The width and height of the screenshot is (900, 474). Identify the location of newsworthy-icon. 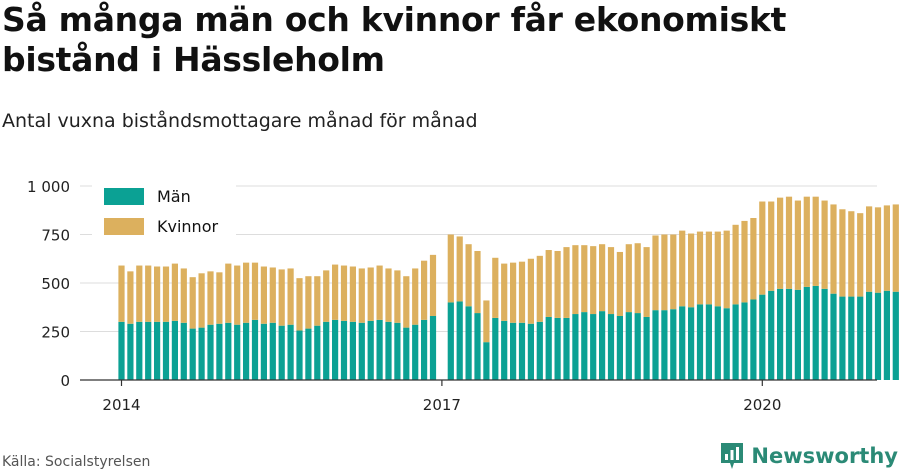
(732, 456).